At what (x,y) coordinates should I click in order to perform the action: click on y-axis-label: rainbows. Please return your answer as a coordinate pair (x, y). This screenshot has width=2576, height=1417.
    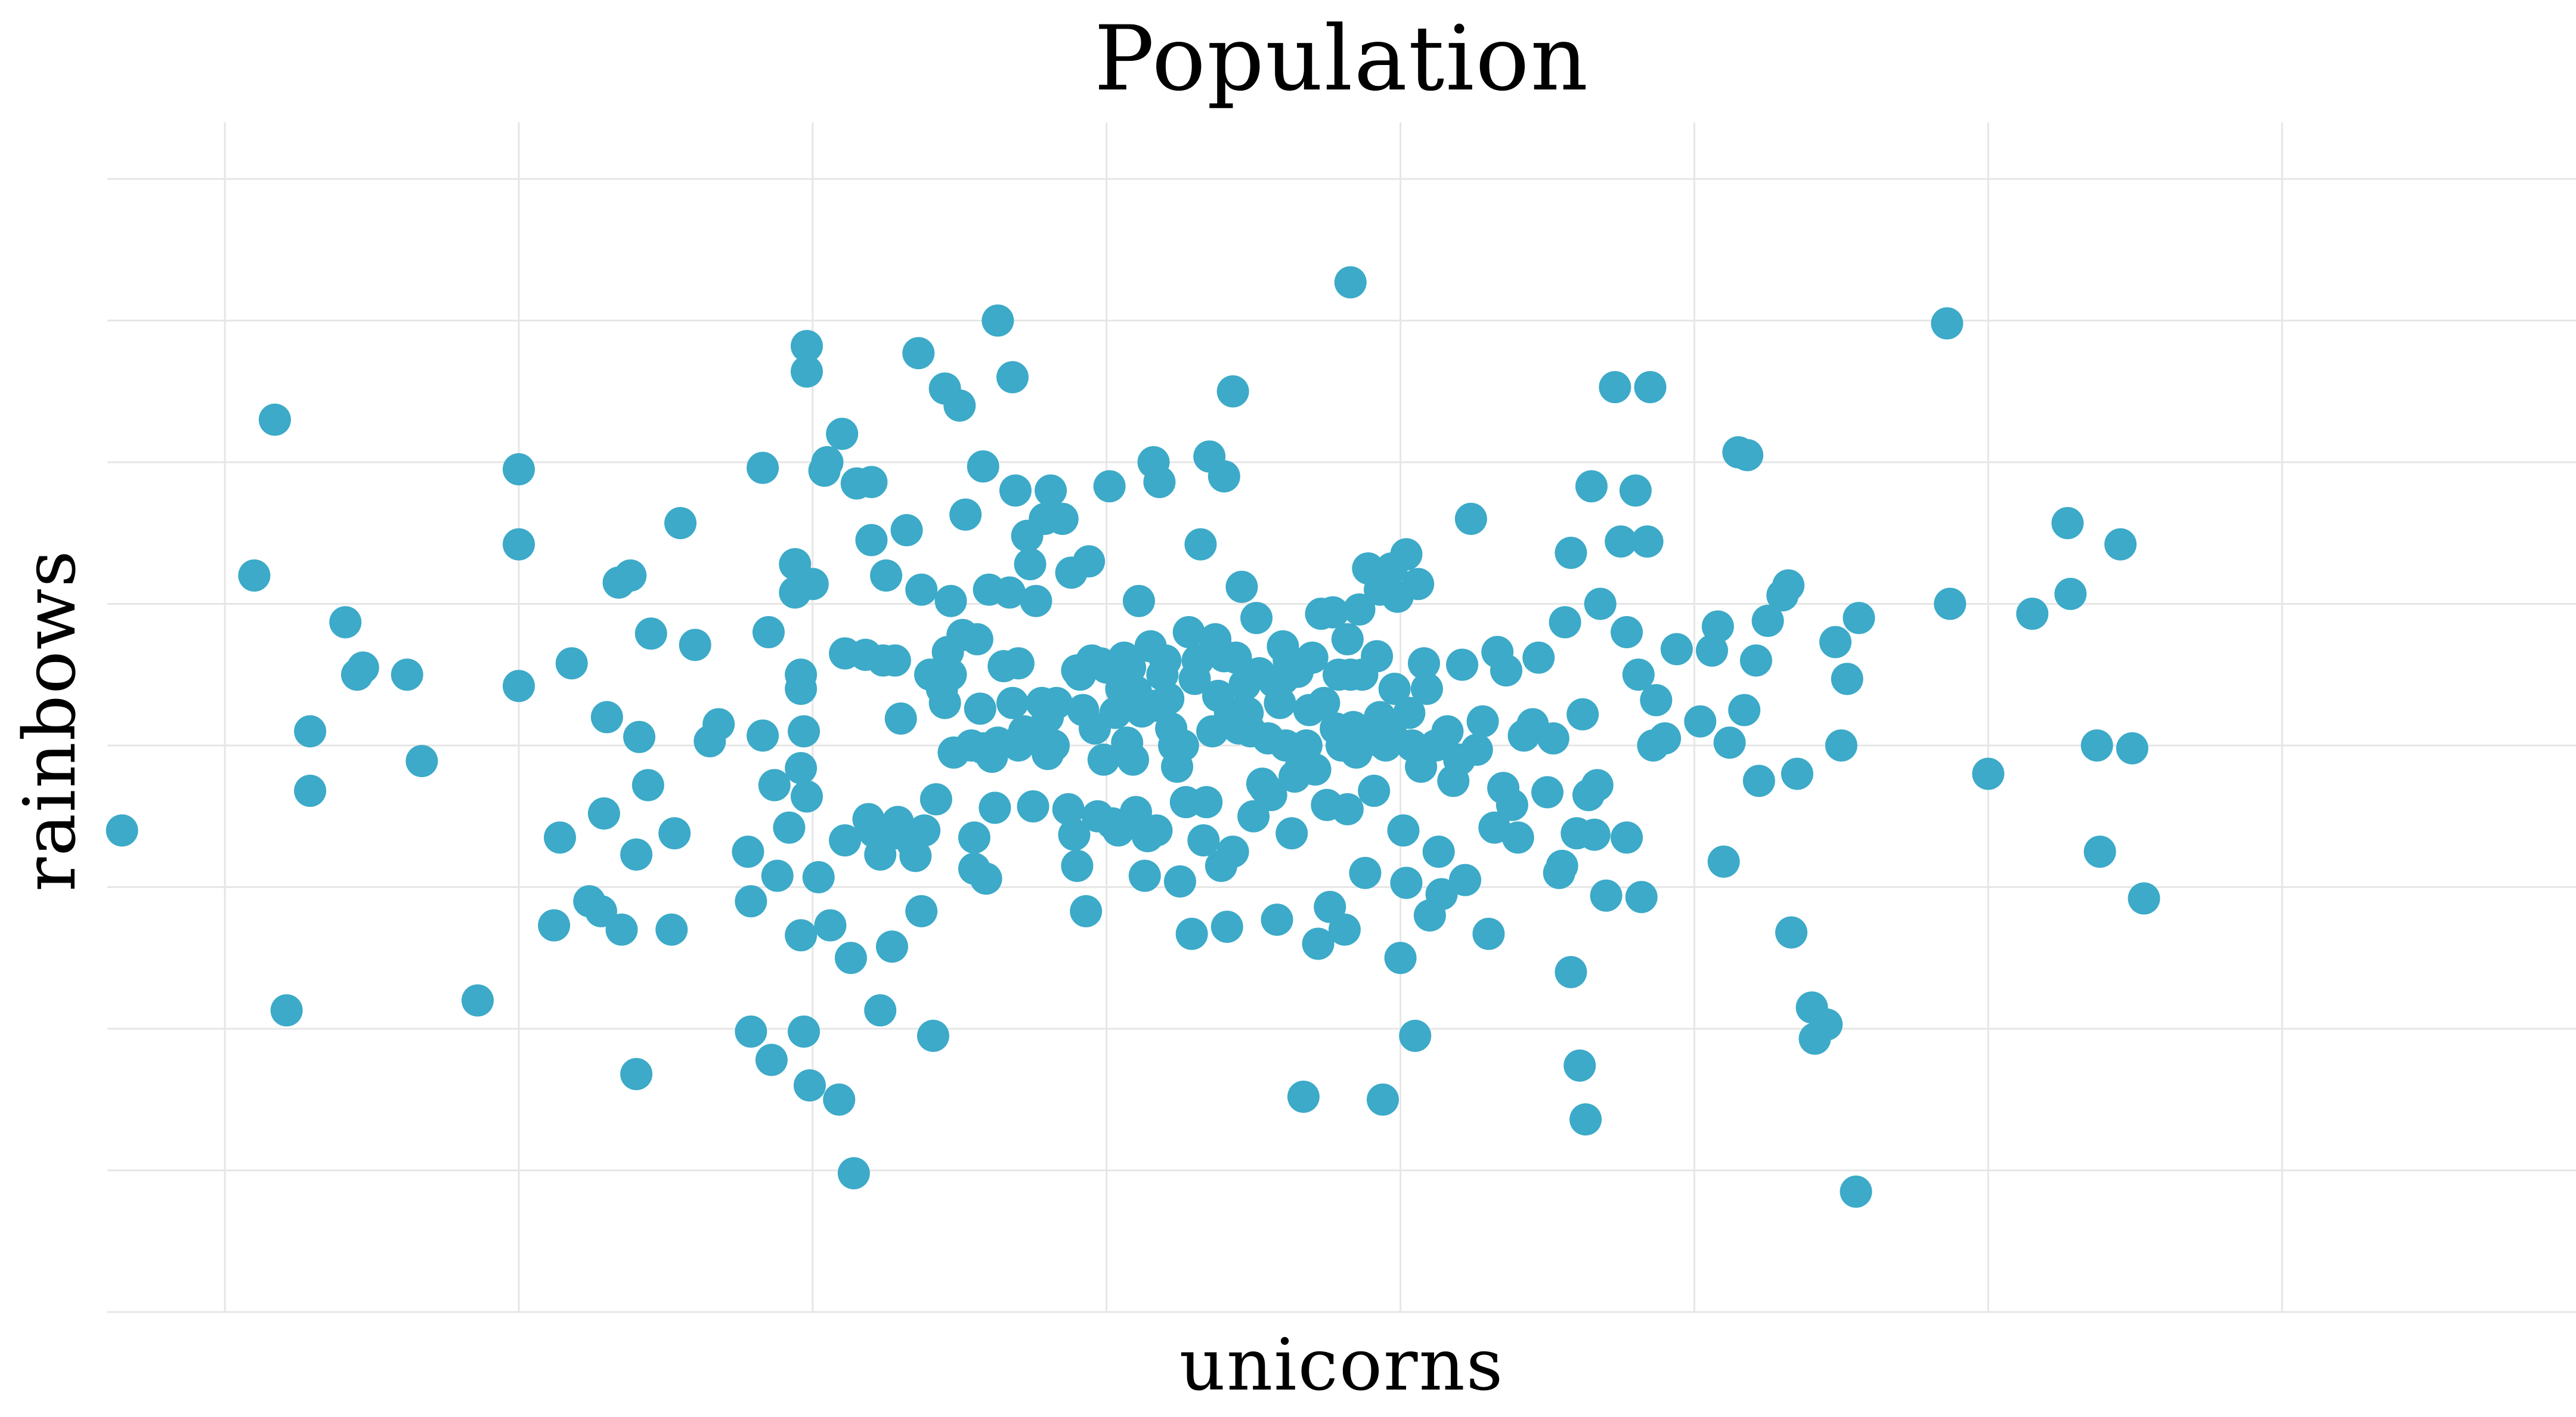
    Looking at the image, I should click on (50, 720).